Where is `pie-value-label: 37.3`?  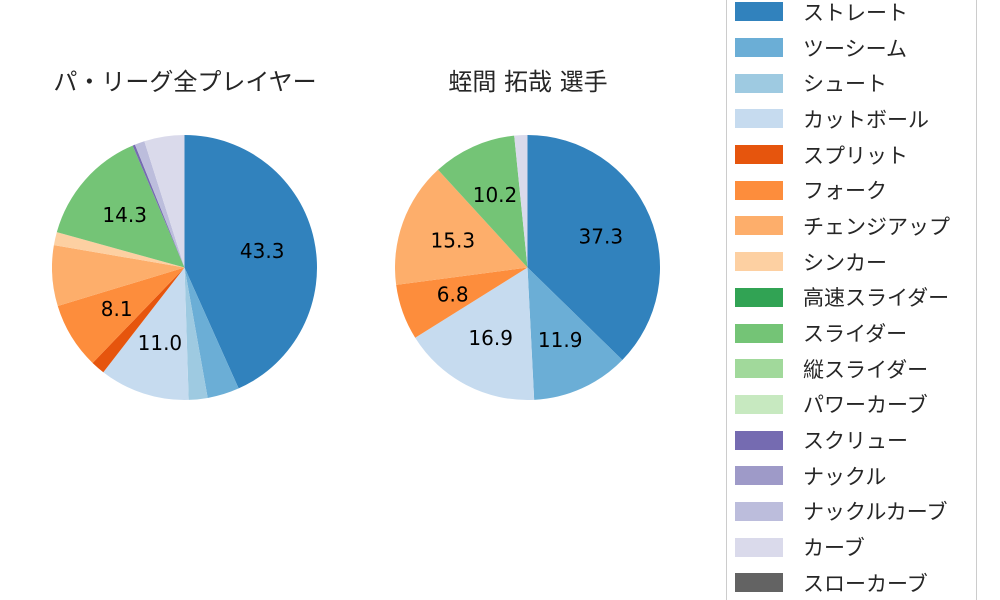
pie-value-label: 37.3 is located at coordinates (601, 237).